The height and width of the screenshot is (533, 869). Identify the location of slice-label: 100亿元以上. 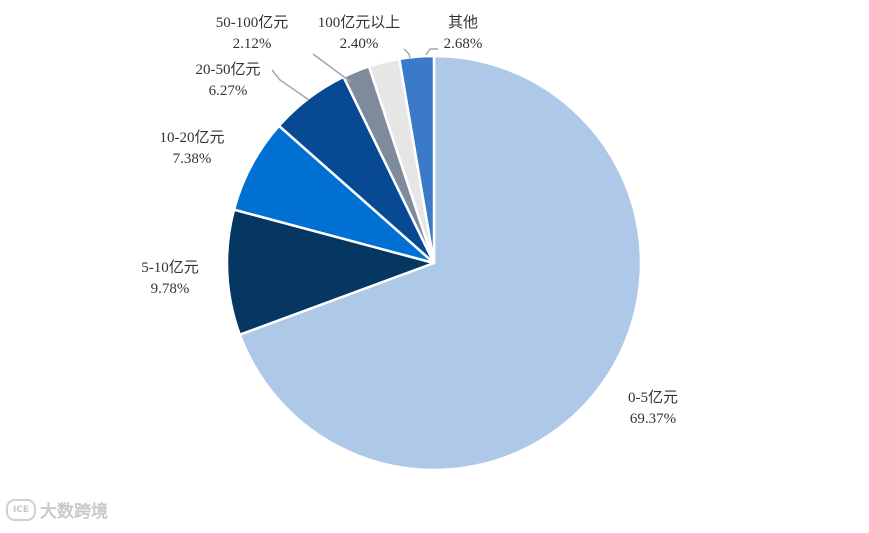
(359, 22).